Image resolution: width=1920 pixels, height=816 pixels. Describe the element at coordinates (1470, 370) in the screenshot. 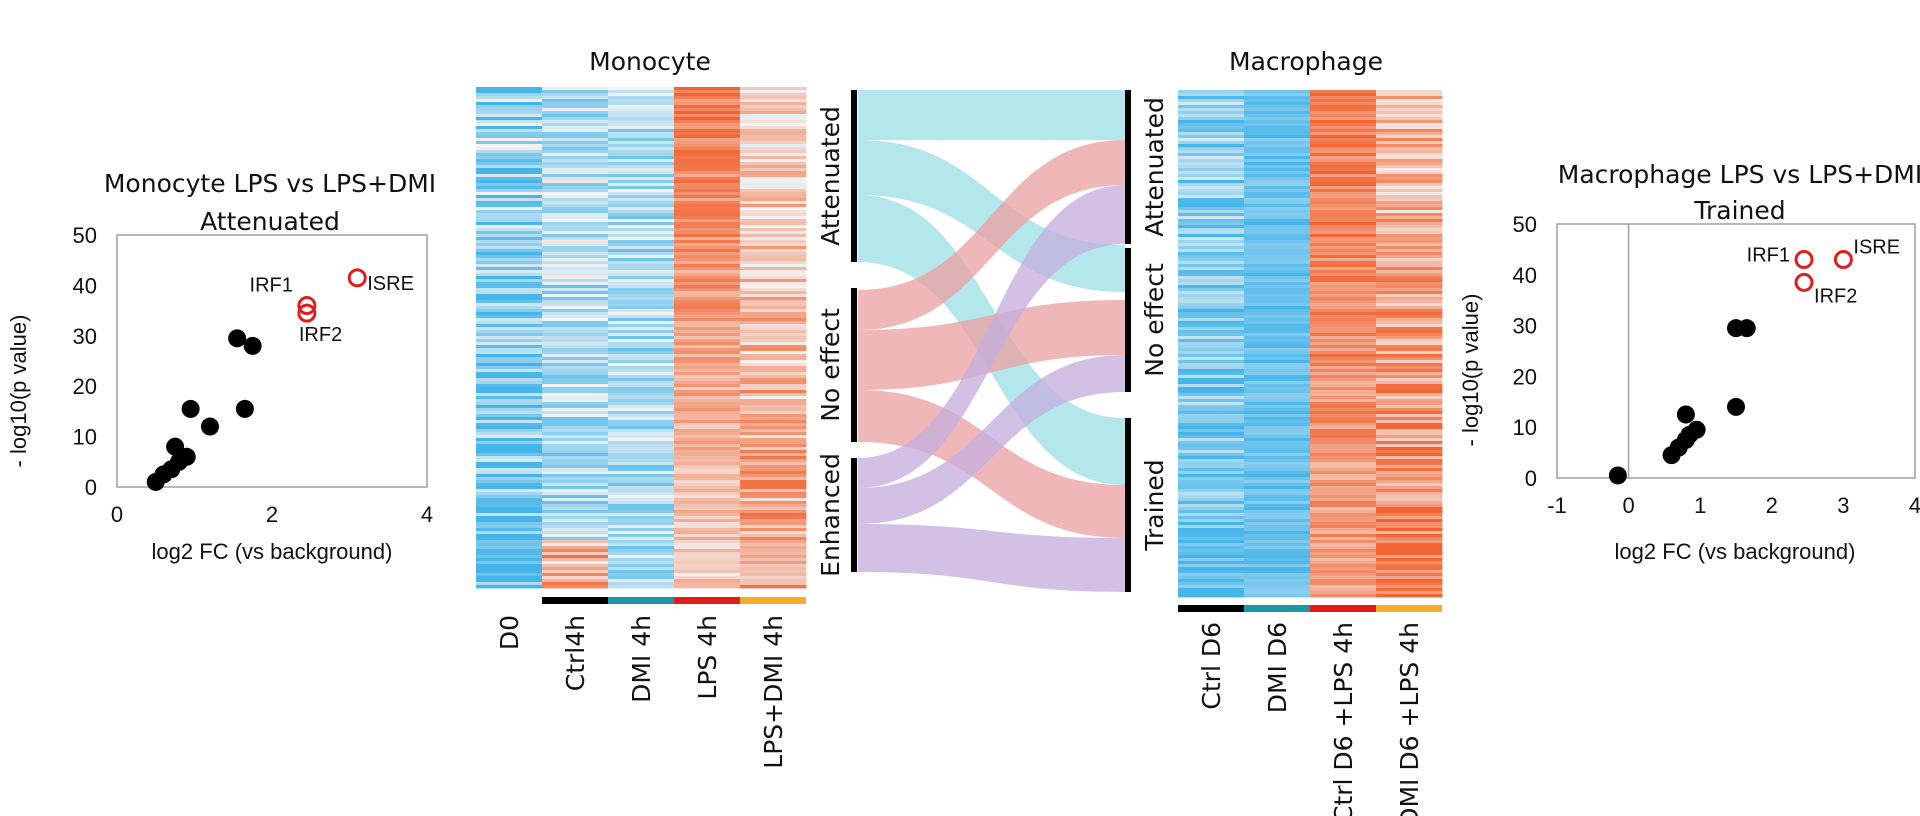

I see `macrophage-scatter-ylabel: - log10(p value)` at that location.